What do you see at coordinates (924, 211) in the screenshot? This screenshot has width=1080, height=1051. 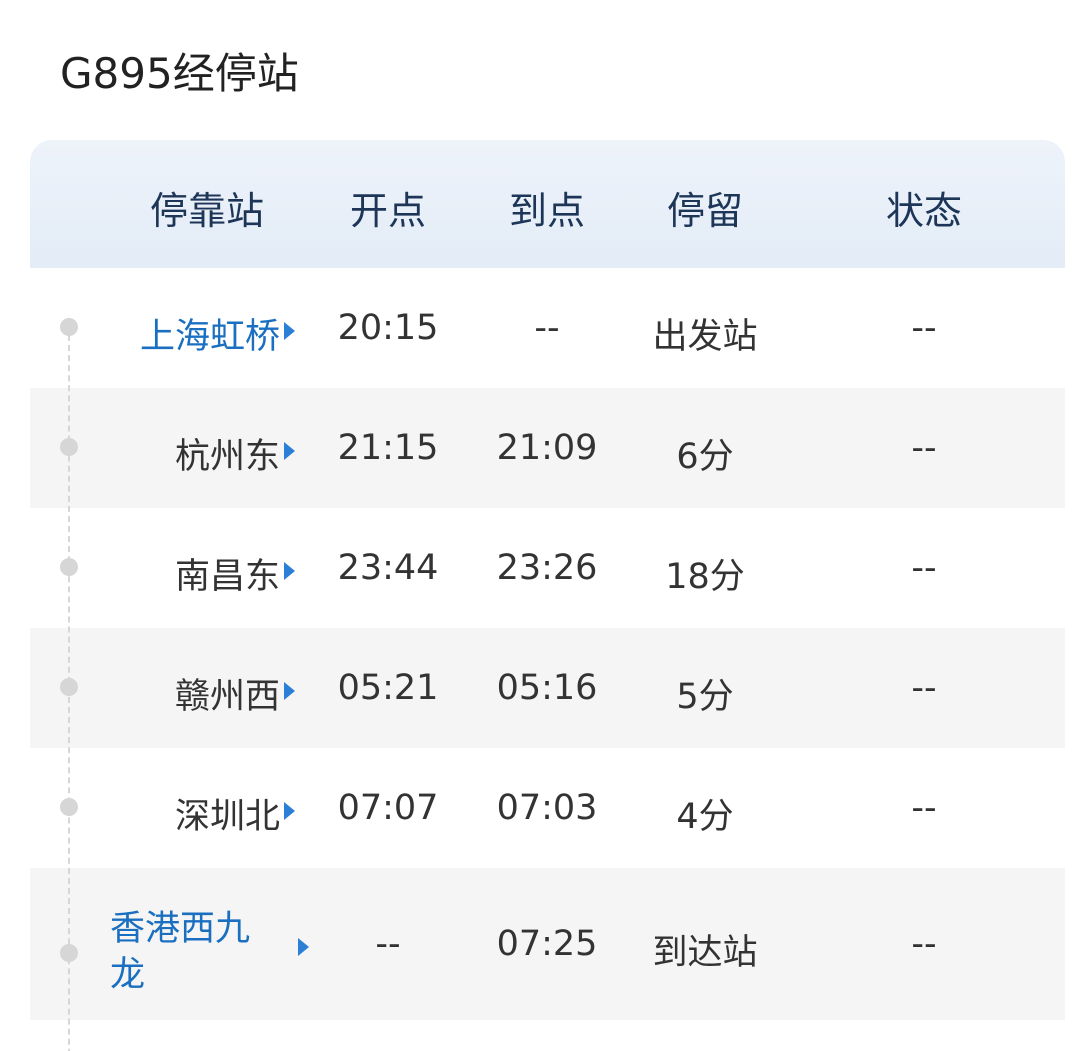 I see `col-status: 状态` at bounding box center [924, 211].